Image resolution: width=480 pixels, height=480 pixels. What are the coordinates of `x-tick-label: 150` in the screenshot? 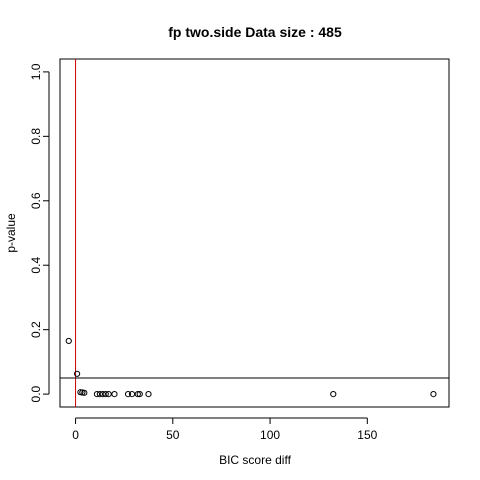 It's located at (367, 435).